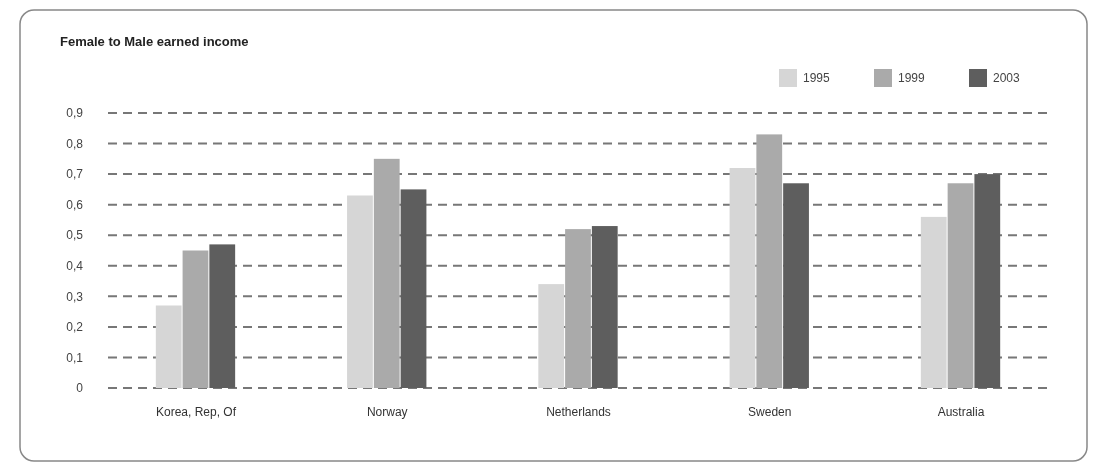  What do you see at coordinates (75, 113) in the screenshot?
I see `y-tick-label: 0,9` at bounding box center [75, 113].